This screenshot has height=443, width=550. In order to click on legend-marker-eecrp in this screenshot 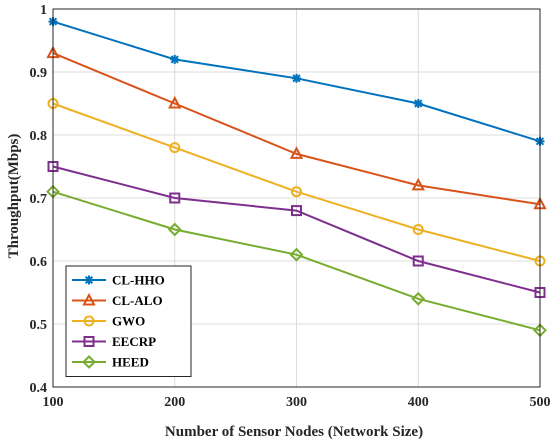, I will do `click(89, 341)`.